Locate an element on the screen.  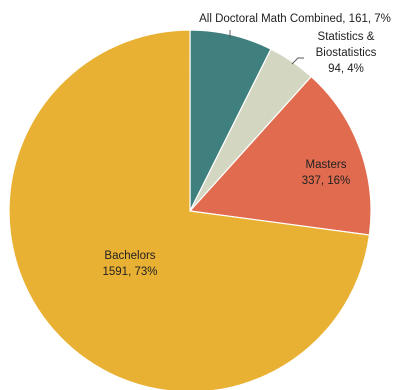
slice-label-3-line-0: Bachelors is located at coordinates (129, 256).